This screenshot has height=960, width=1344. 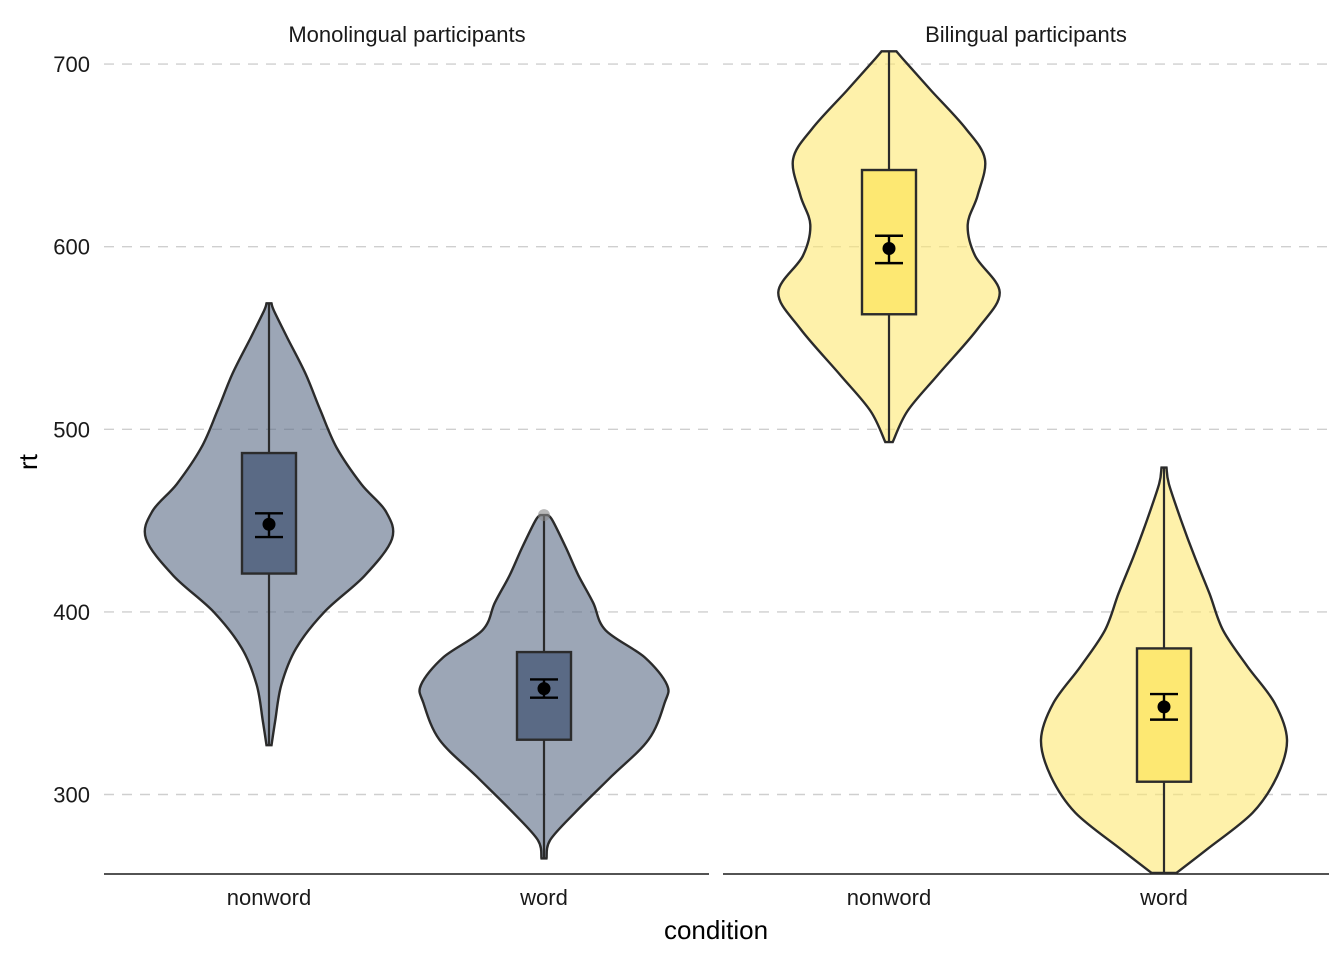 What do you see at coordinates (71, 64) in the screenshot?
I see `y-tick-label: 700` at bounding box center [71, 64].